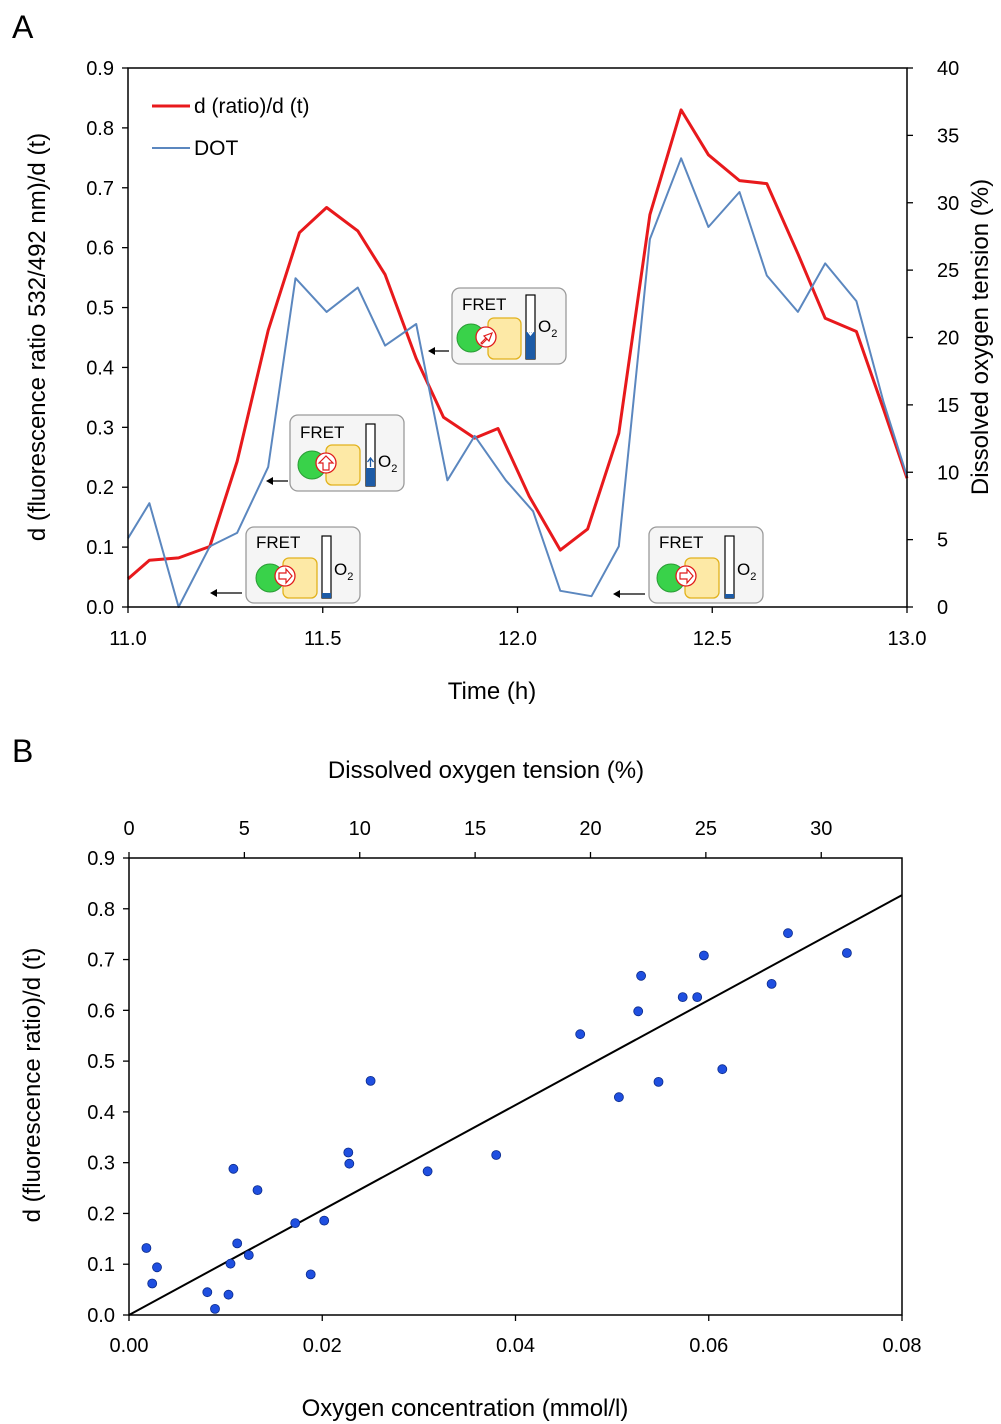 The width and height of the screenshot is (1001, 1424). I want to click on arrow-up-icon, so click(326, 463).